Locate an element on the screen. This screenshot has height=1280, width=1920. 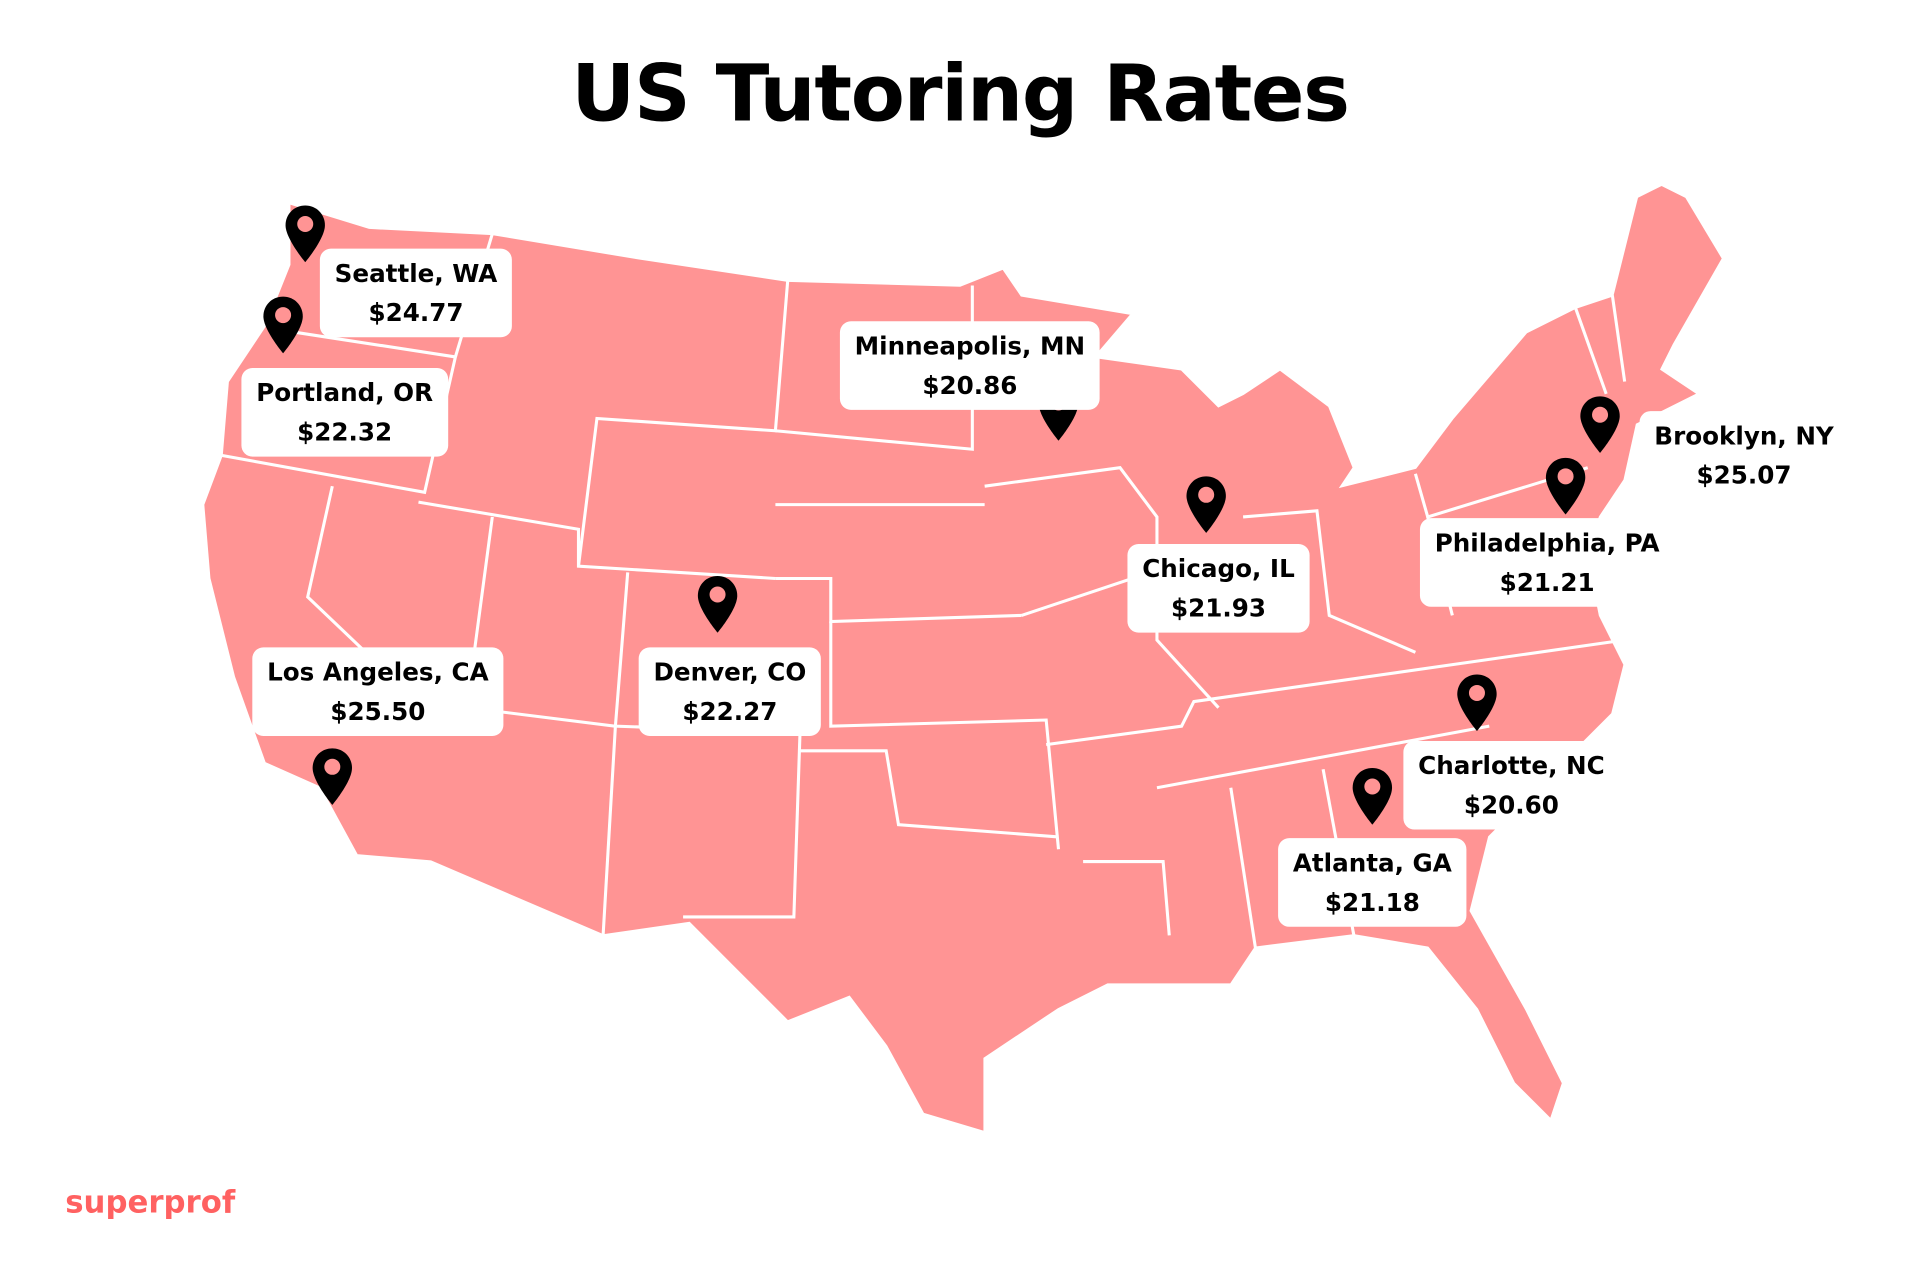
city-rate: $21.21 is located at coordinates (1547, 582).